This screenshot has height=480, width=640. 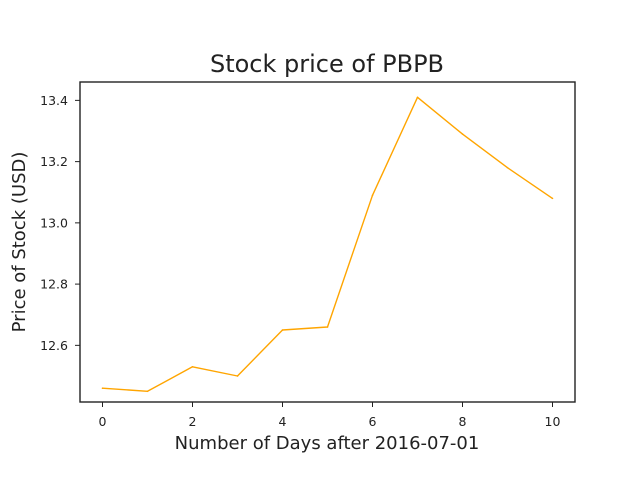 What do you see at coordinates (463, 421) in the screenshot?
I see `x-tick-label: 8` at bounding box center [463, 421].